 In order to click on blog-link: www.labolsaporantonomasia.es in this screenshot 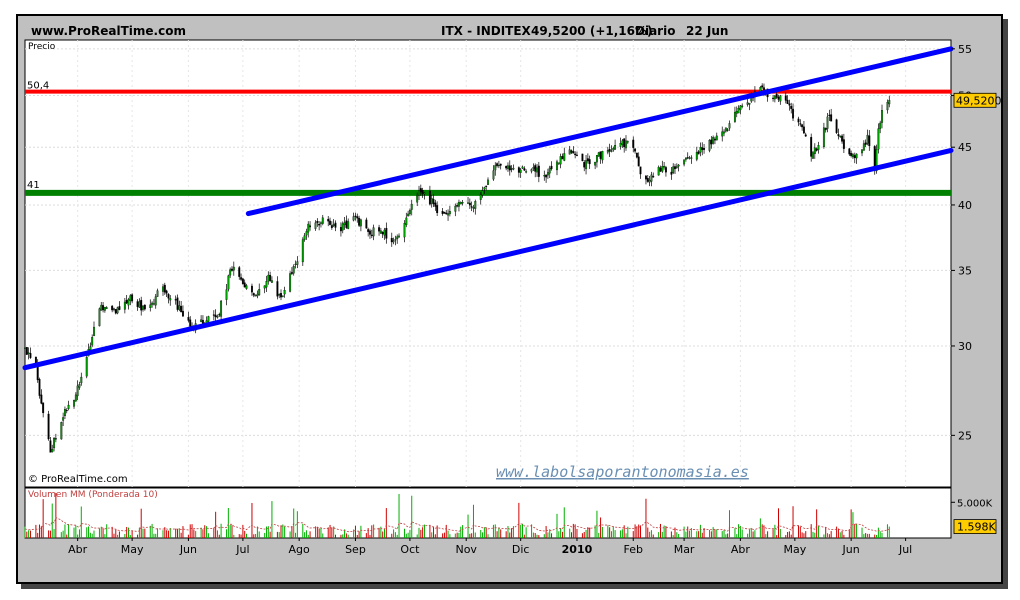, I will do `click(622, 472)`.